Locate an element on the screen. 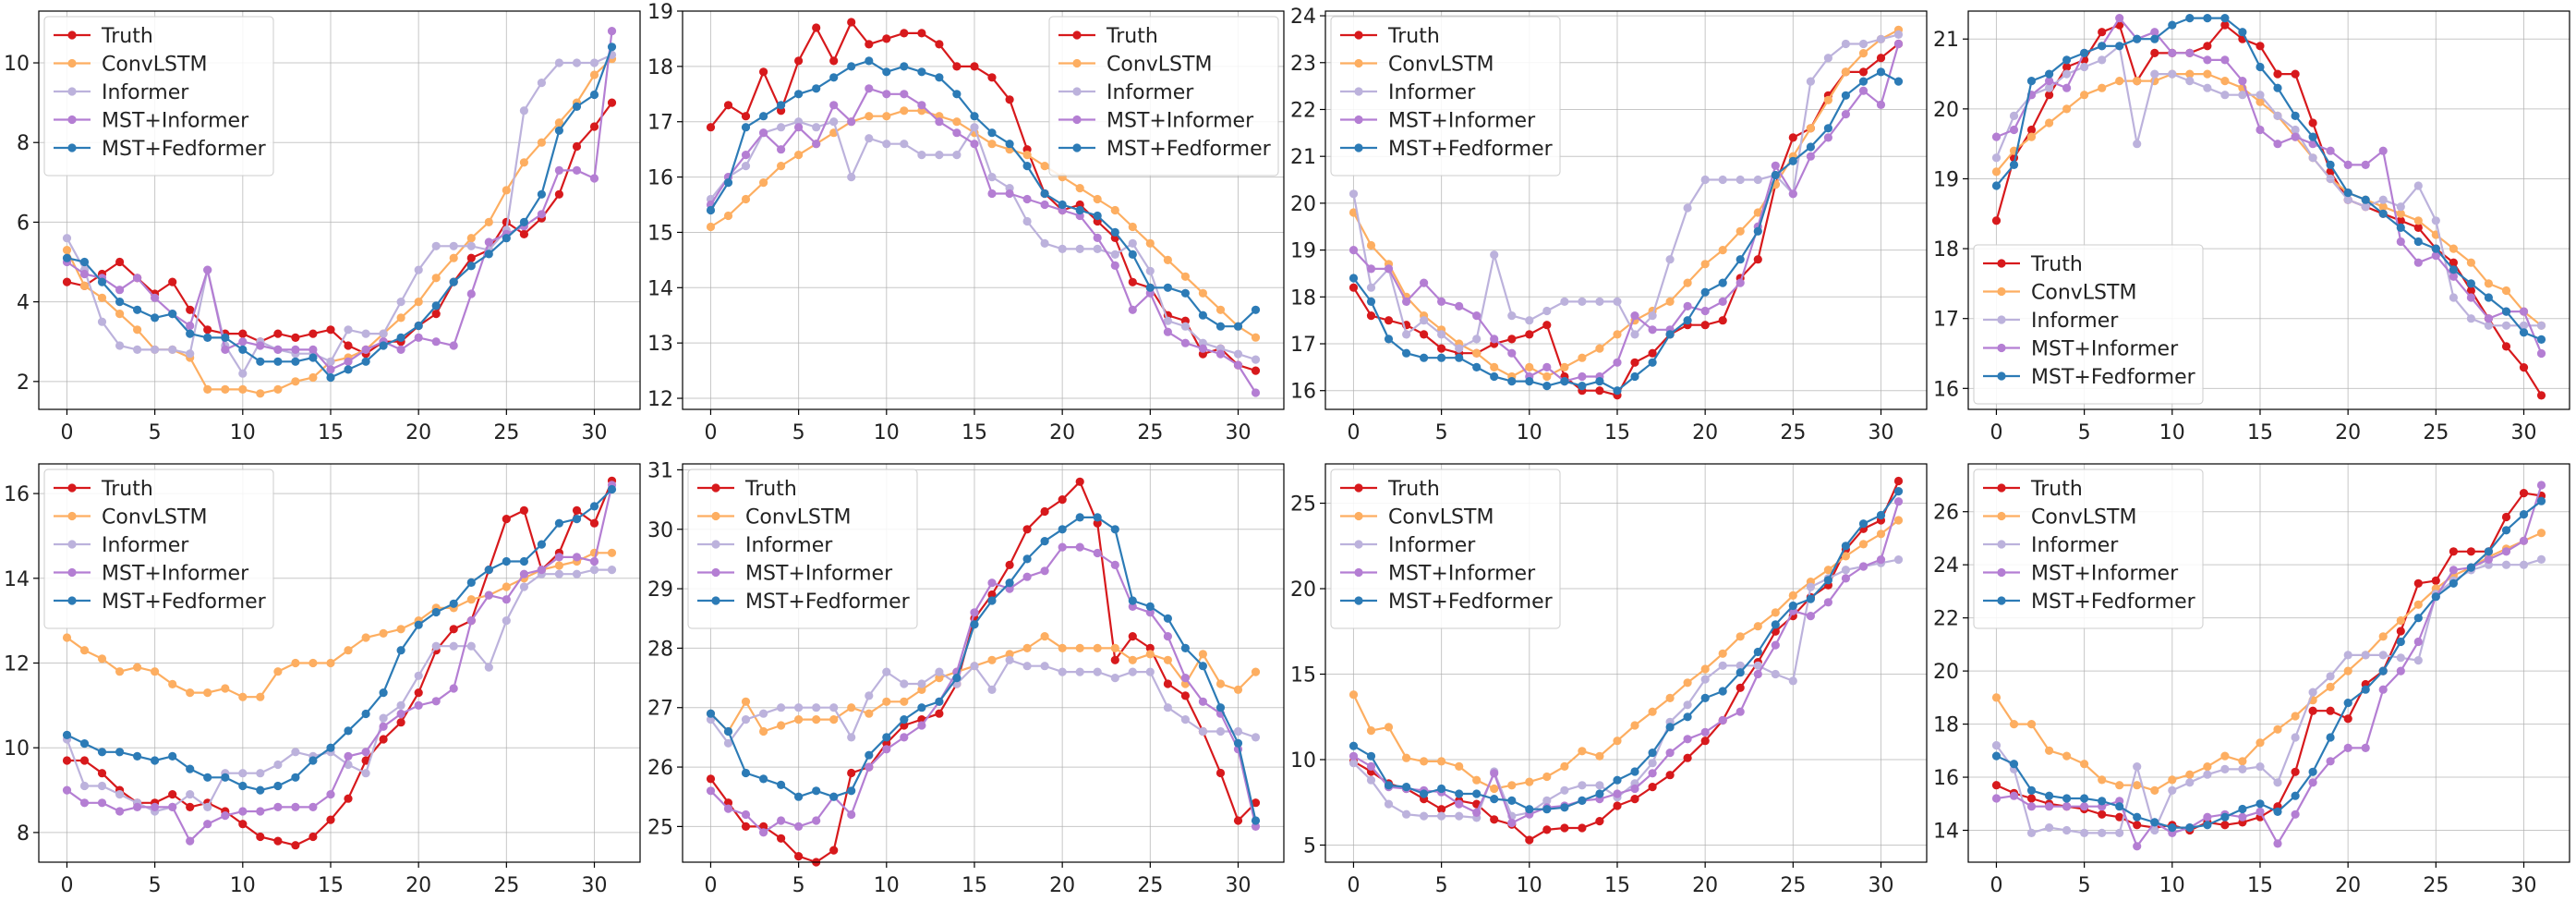 The height and width of the screenshot is (913, 2576). legend-box is located at coordinates (158, 96).